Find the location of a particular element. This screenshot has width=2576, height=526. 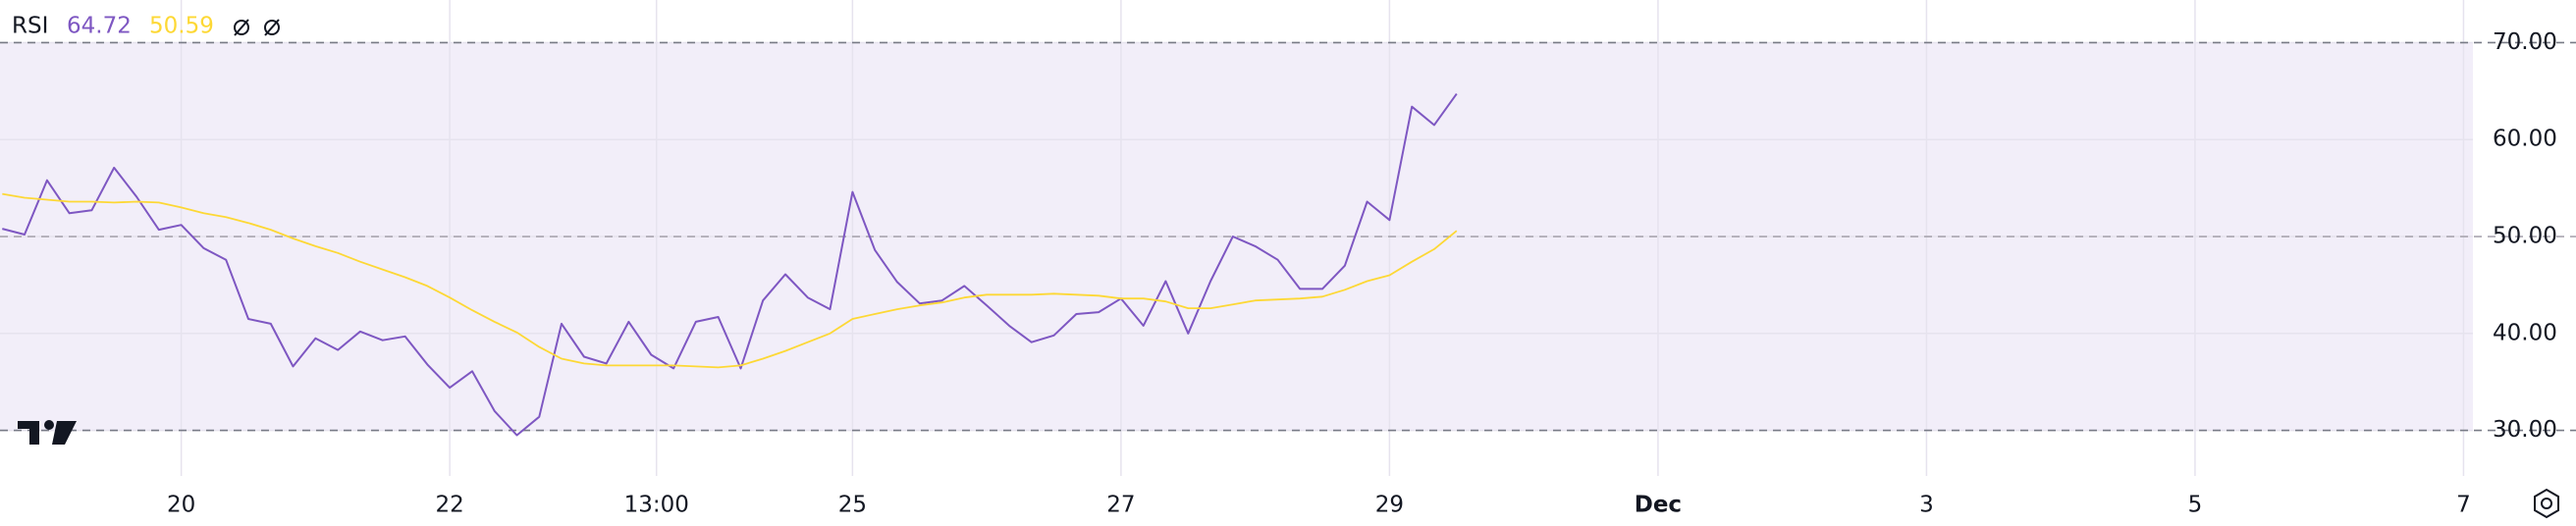

y-tick-label: 40.00 is located at coordinates (2525, 332).